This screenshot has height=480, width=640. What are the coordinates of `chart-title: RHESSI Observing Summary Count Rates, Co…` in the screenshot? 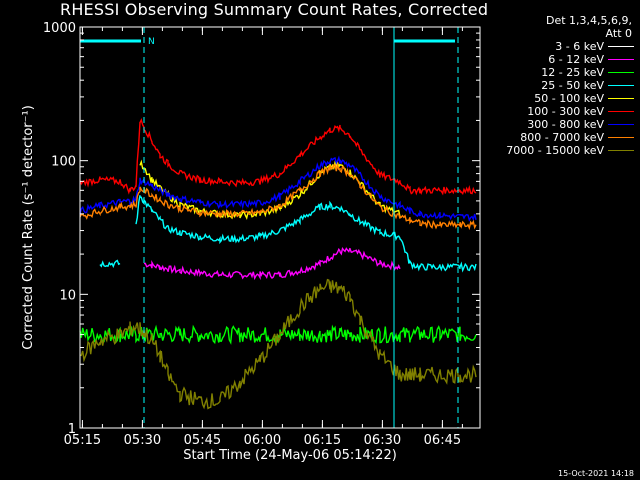 It's located at (274, 9).